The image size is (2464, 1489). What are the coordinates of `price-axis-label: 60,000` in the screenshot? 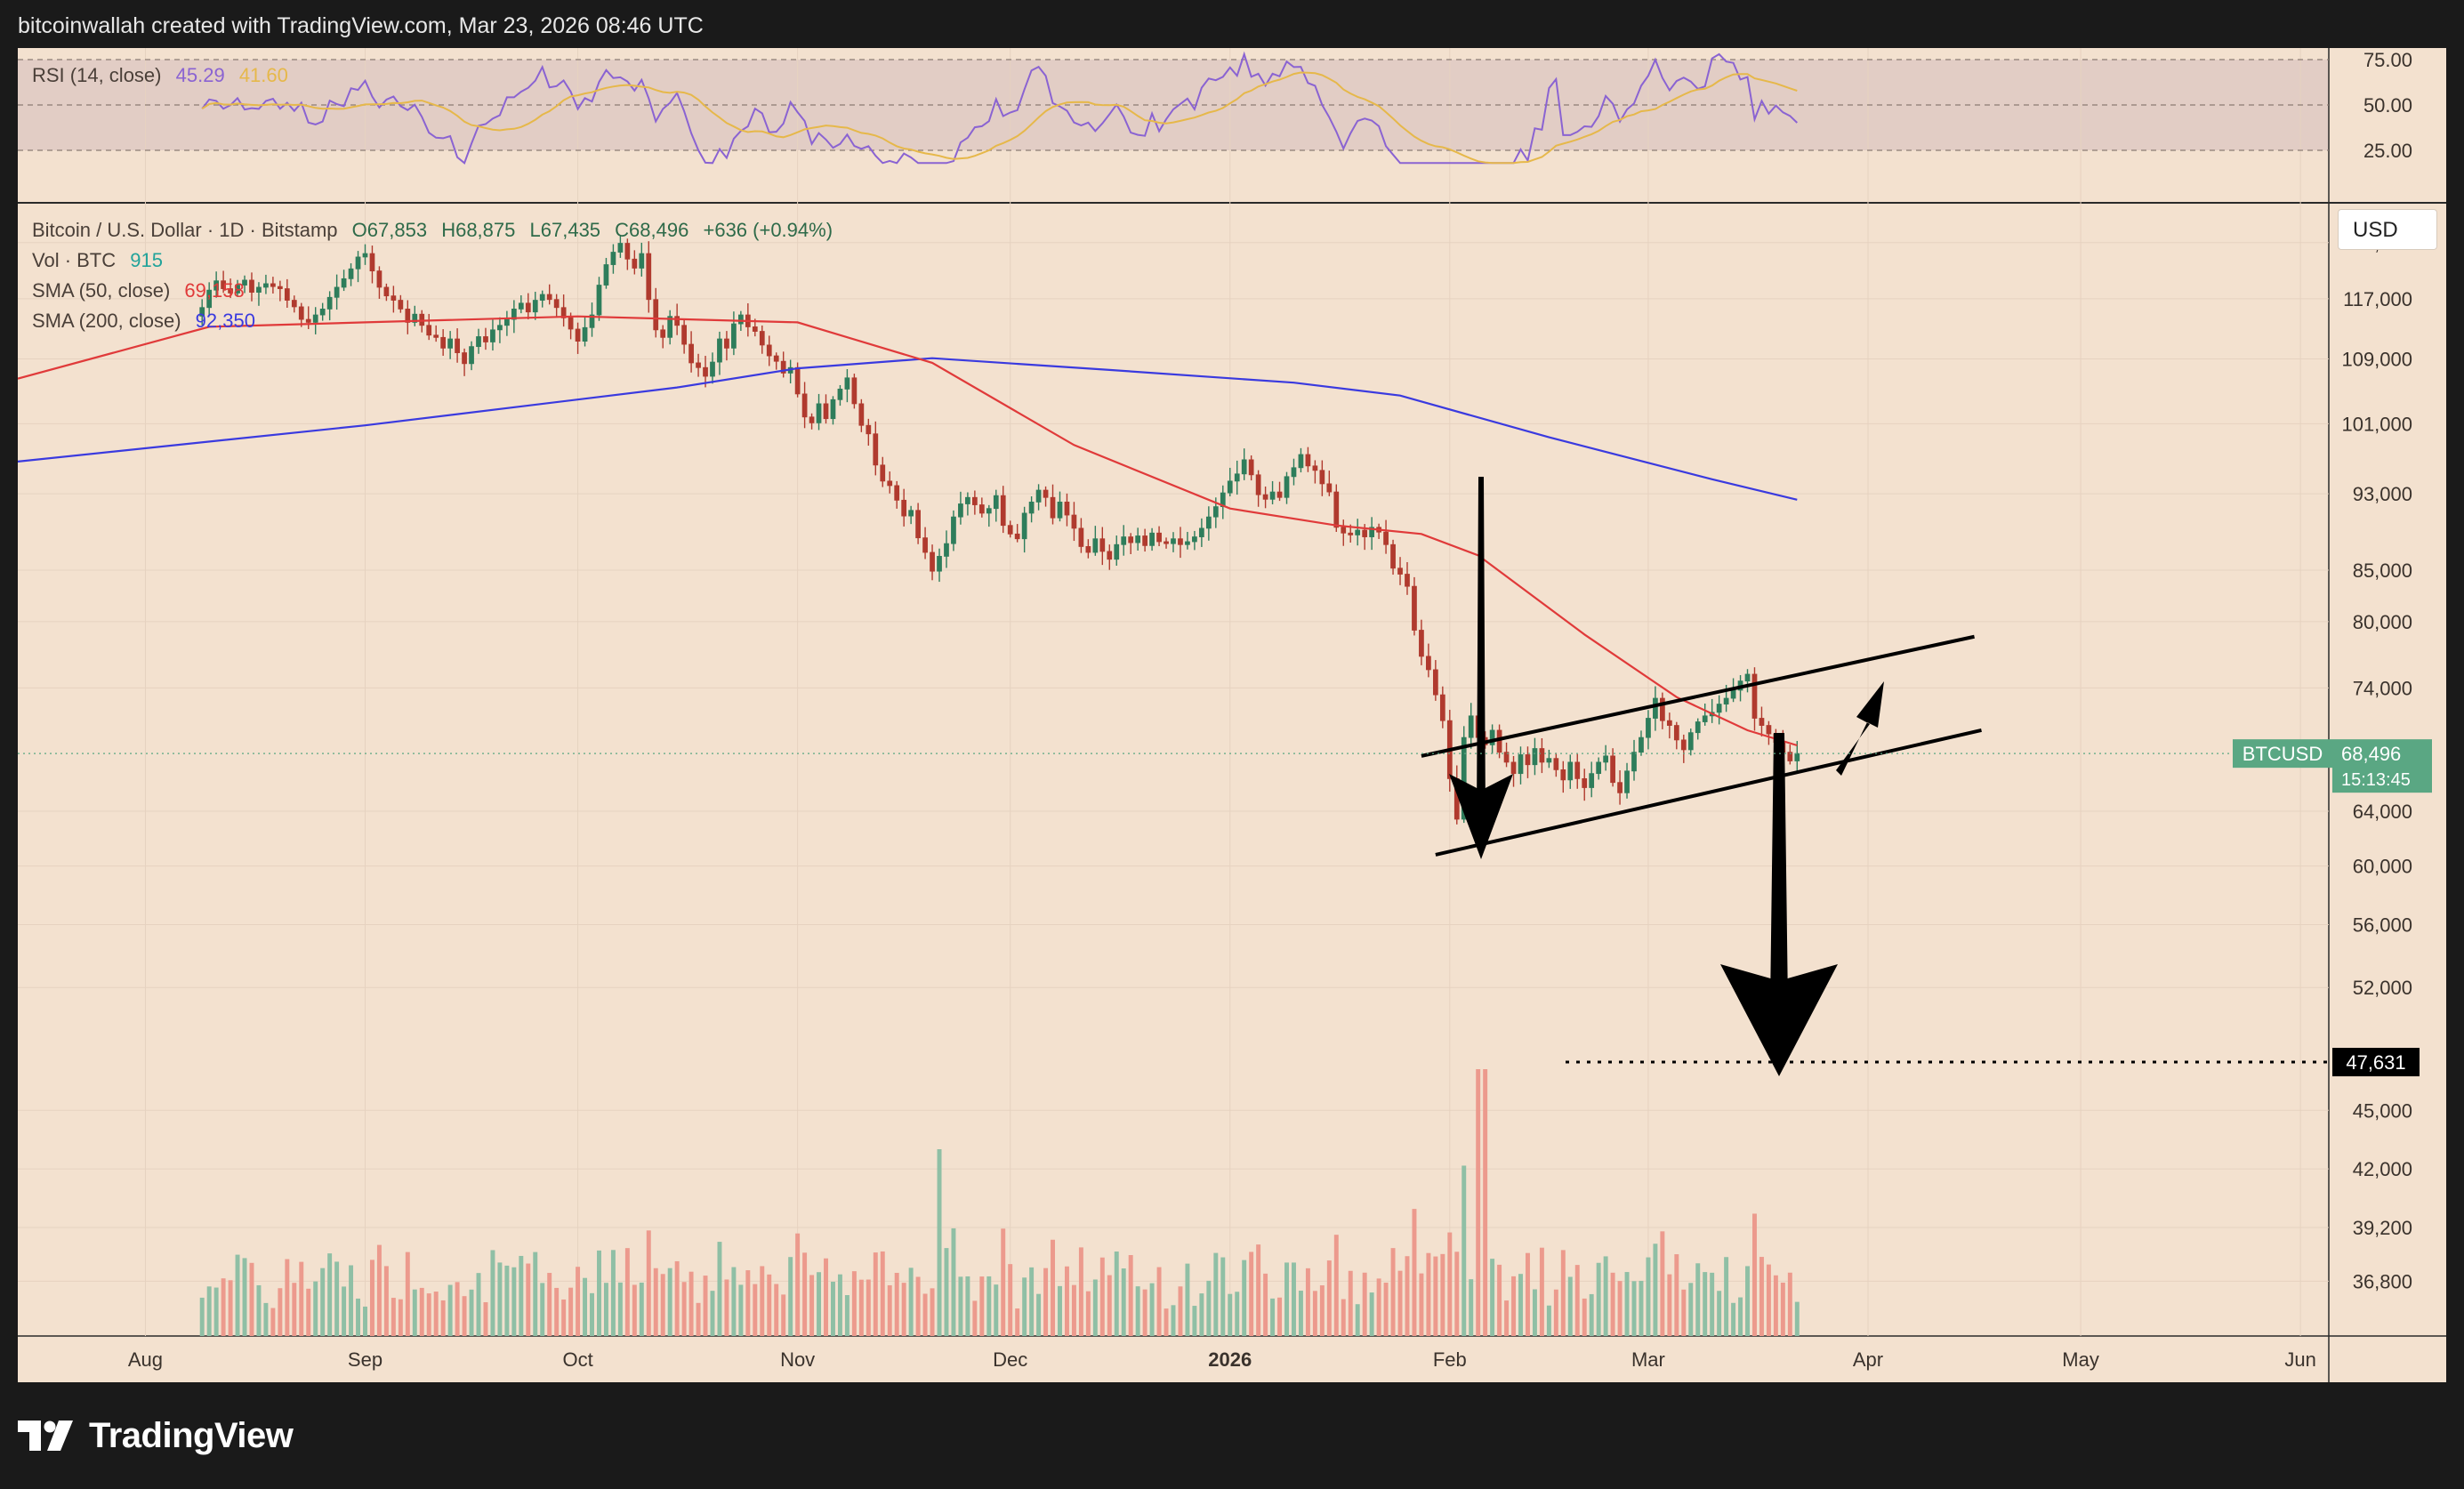 It's located at (2382, 867).